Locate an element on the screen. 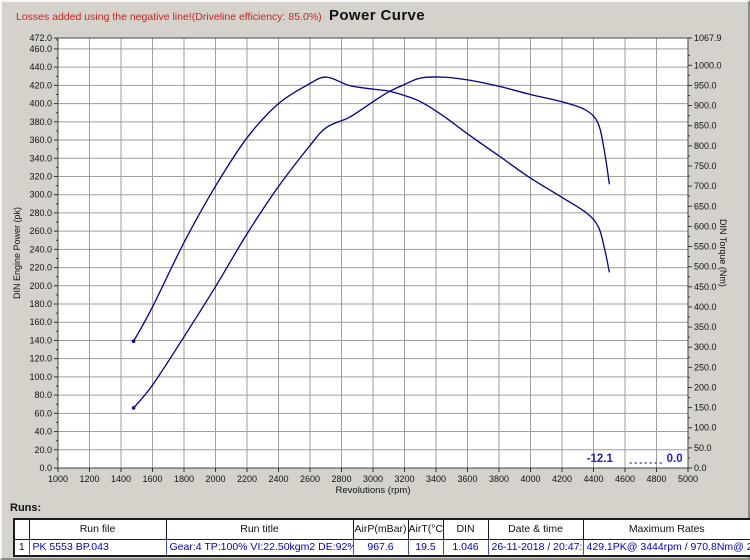 This screenshot has width=750, height=560. x-tick-label: 1000 is located at coordinates (58, 479).